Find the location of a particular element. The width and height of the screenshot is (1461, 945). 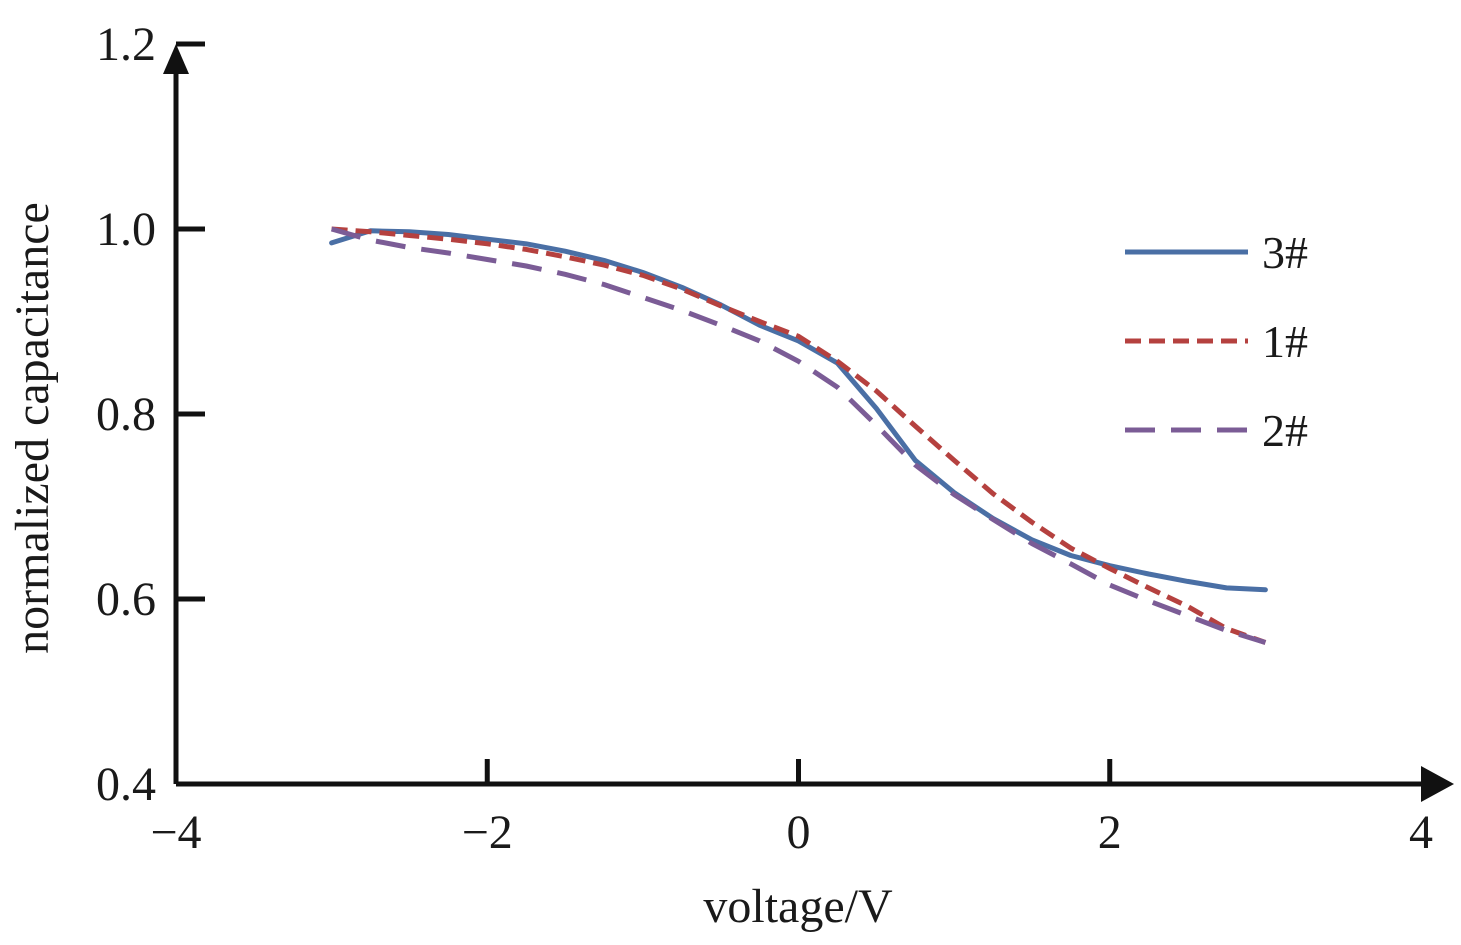

x-tick-label: 2 is located at coordinates (1110, 832).